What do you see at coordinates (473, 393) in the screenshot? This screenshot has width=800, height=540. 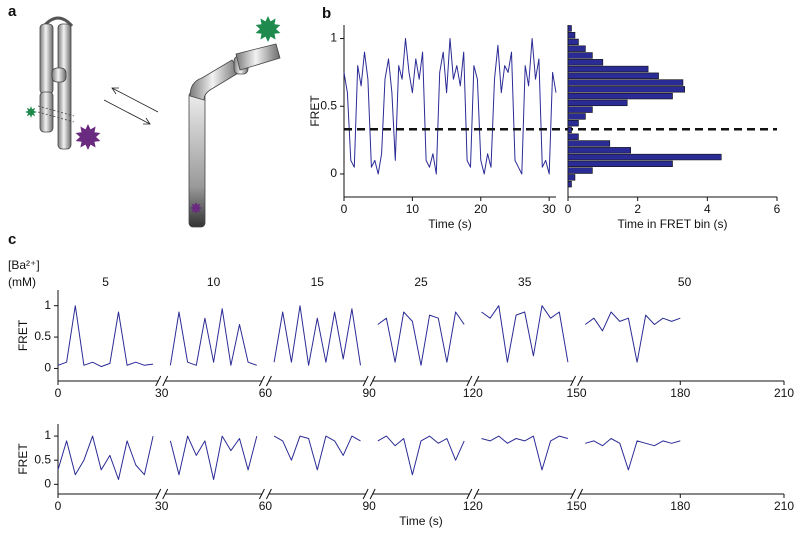 I see `x-tick-label: 120` at bounding box center [473, 393].